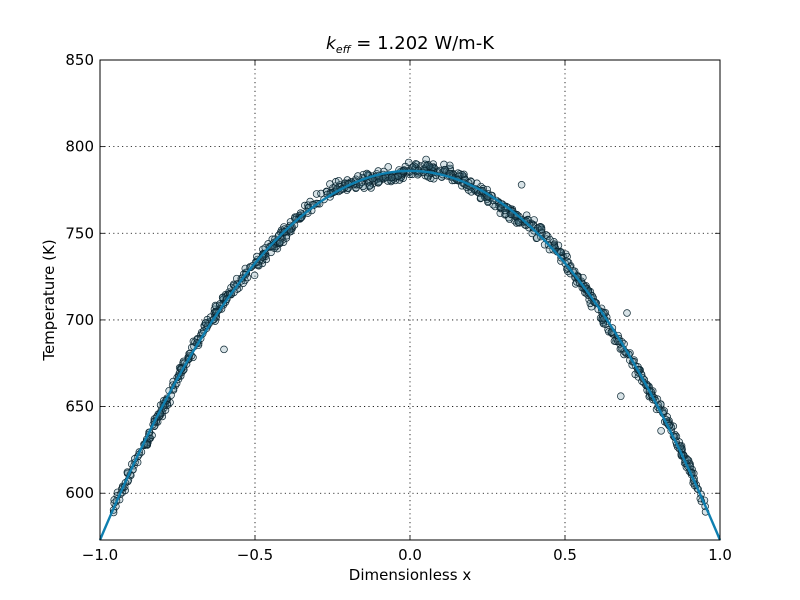 This screenshot has height=600, width=800. I want to click on y-tick-label: 700, so click(79, 320).